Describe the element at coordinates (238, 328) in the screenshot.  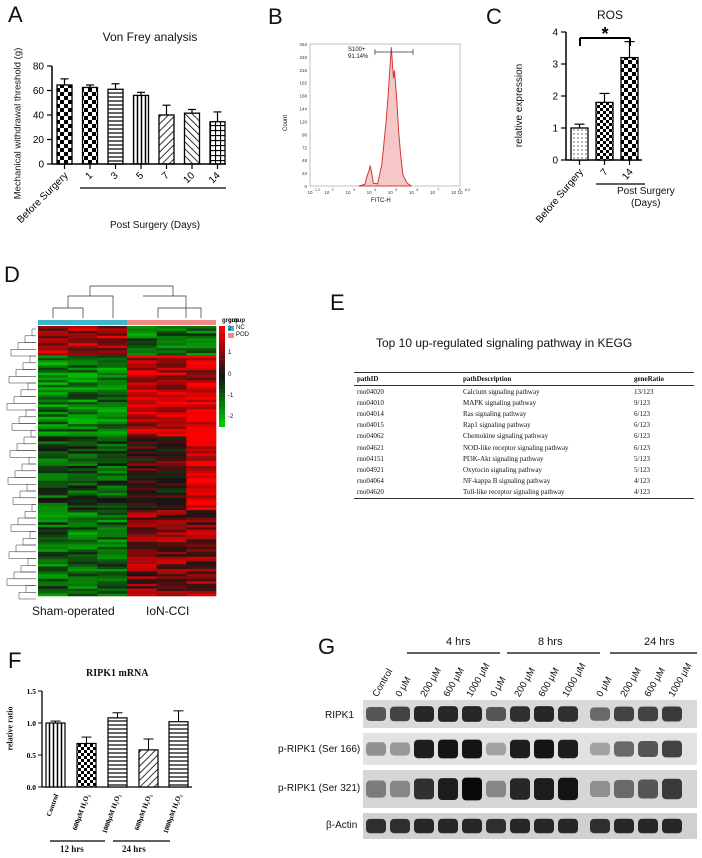
I see `legend-item-nc: NC` at that location.